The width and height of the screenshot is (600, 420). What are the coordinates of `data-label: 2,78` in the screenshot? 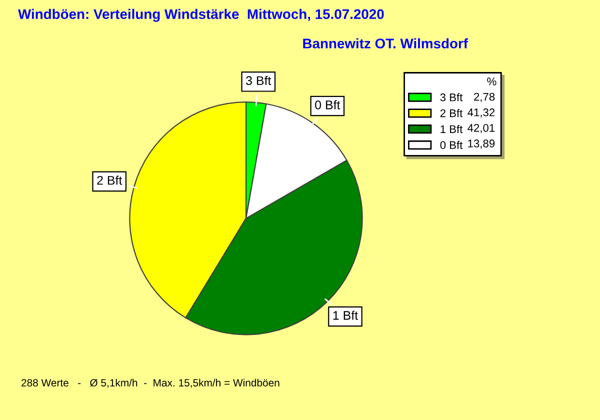 It's located at (484, 97).